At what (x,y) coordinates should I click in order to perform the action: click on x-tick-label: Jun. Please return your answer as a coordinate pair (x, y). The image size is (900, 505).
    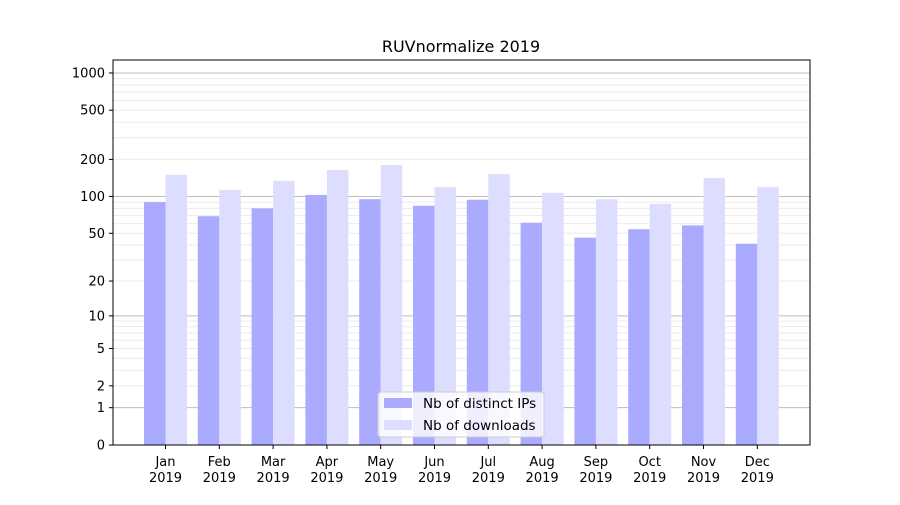
    Looking at the image, I should click on (433, 462).